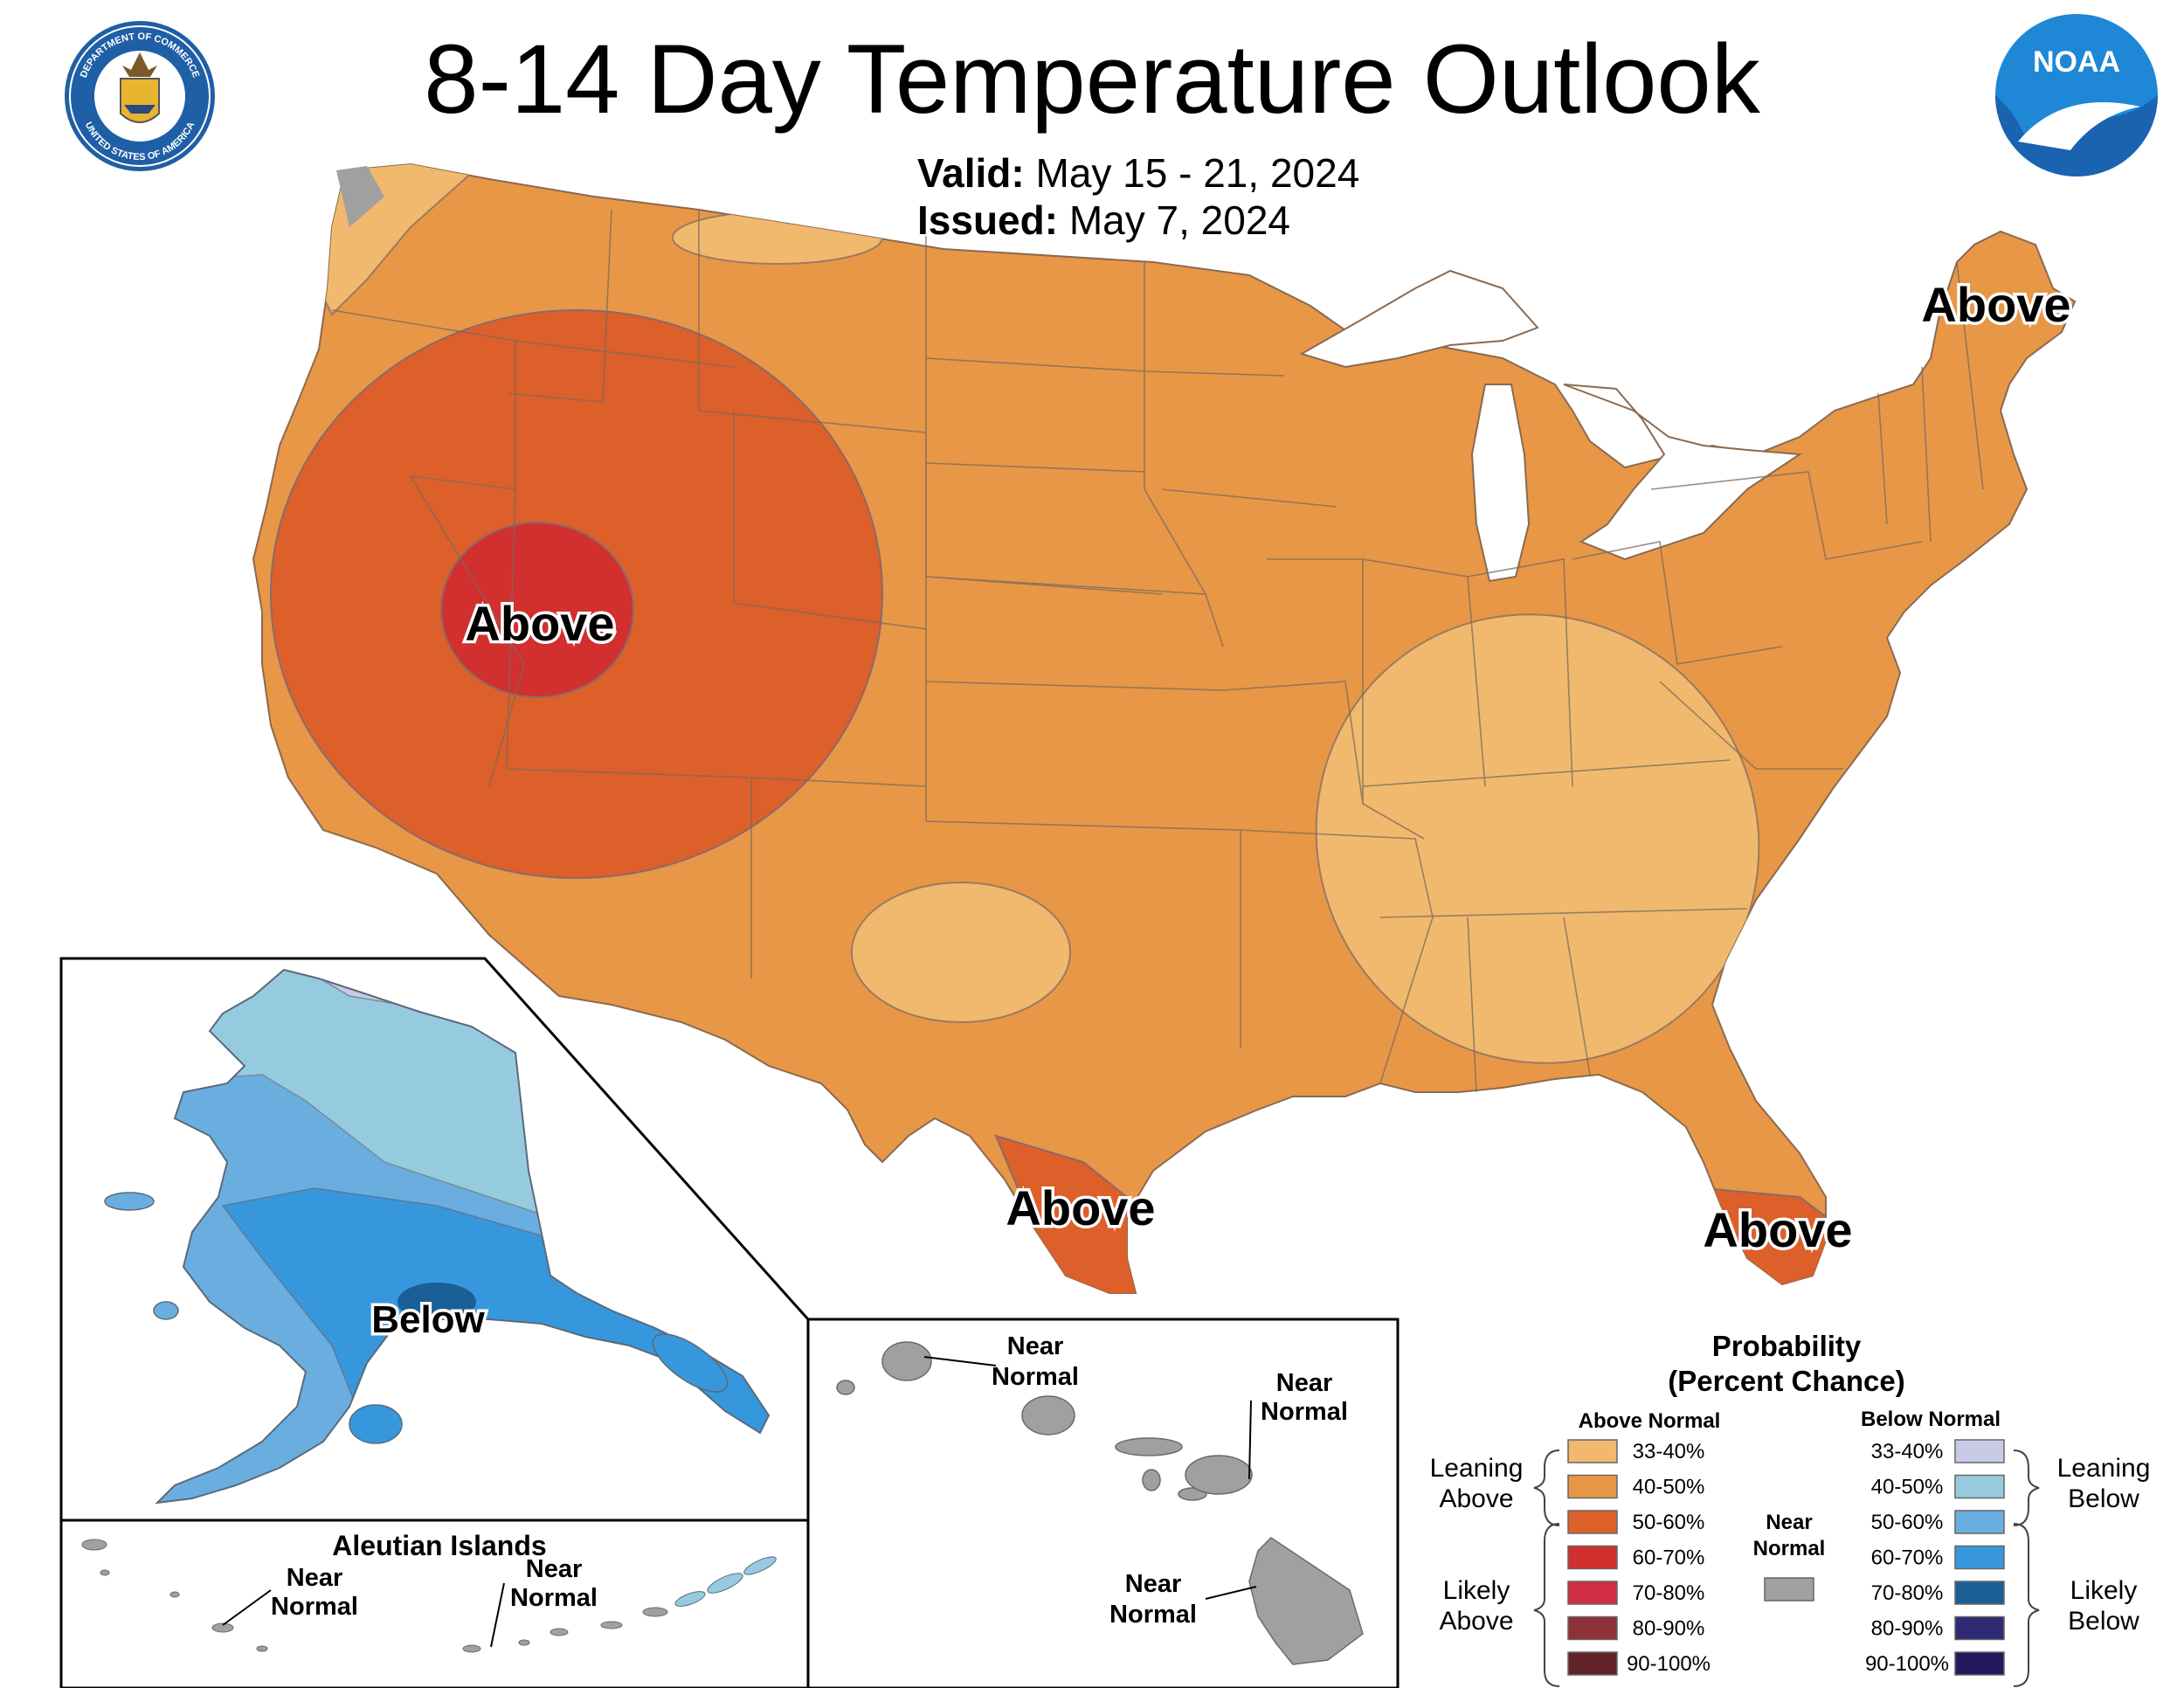 This screenshot has width=2184, height=1688. I want to click on svg-text: NOAA, so click(2076, 62).